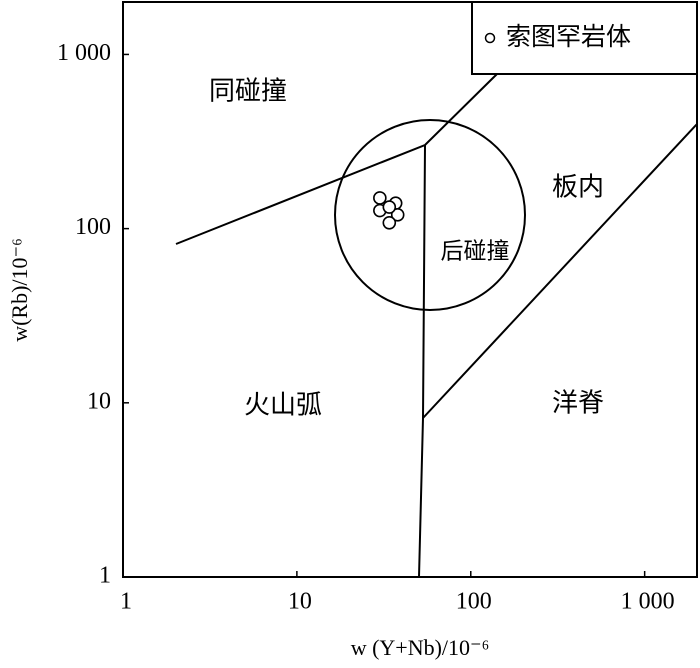 The image size is (700, 668). Describe the element at coordinates (578, 188) in the screenshot. I see `field-label: 板内` at that location.